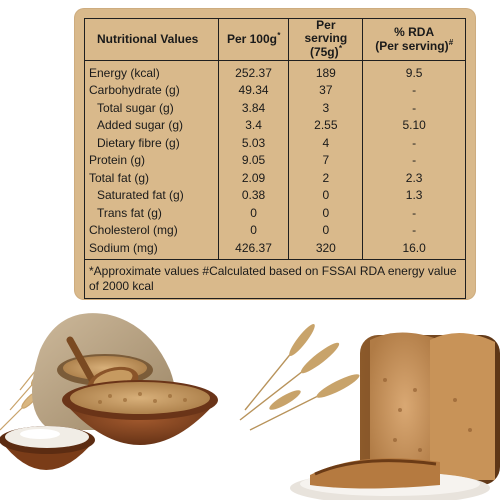 This screenshot has height=500, width=500. I want to click on nutrient-name: Sodium (mg), so click(151, 250).